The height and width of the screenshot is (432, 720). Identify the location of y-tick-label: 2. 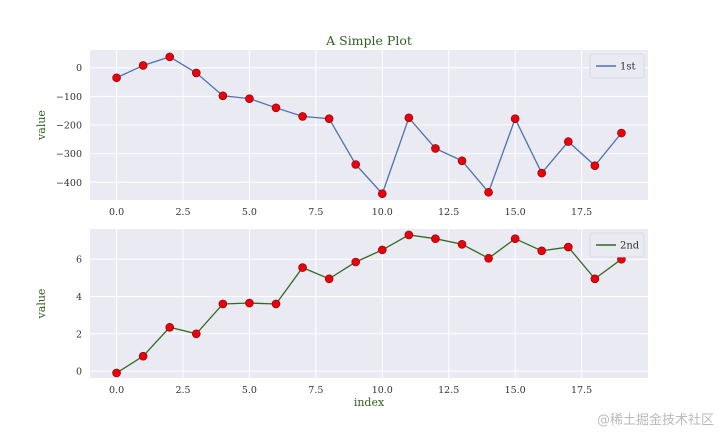
(79, 334).